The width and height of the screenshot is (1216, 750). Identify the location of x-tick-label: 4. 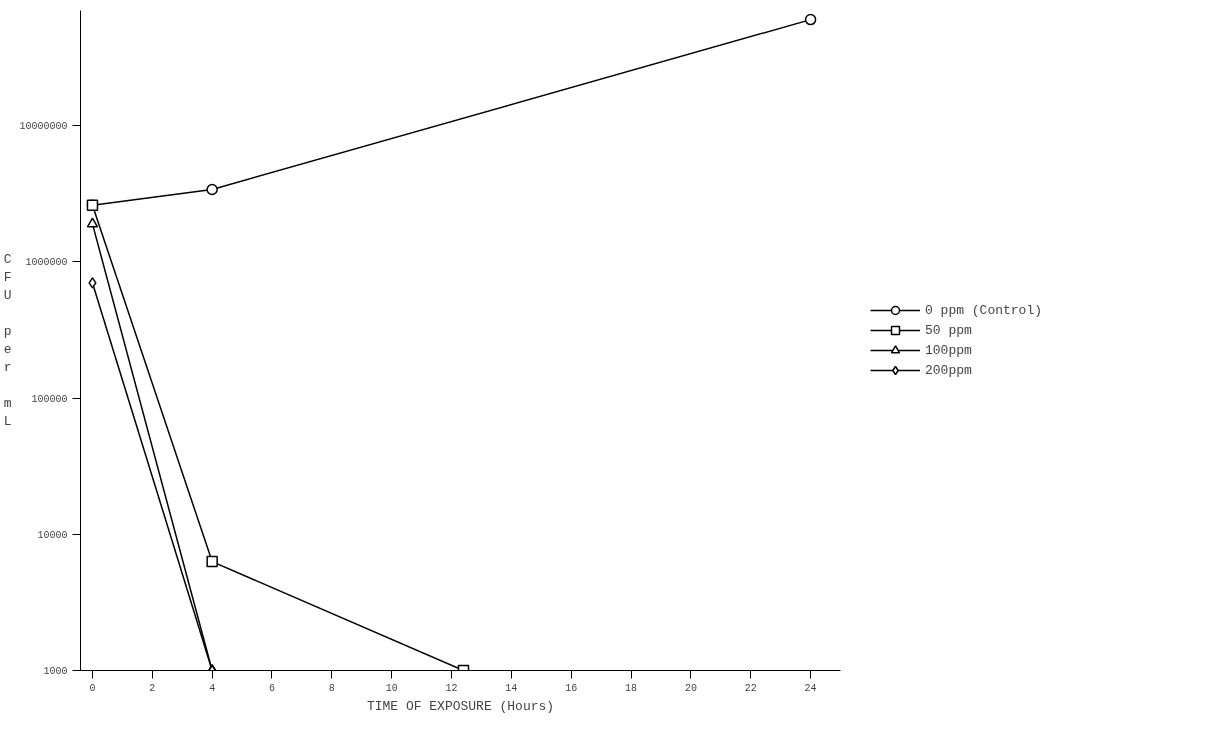
(212, 688).